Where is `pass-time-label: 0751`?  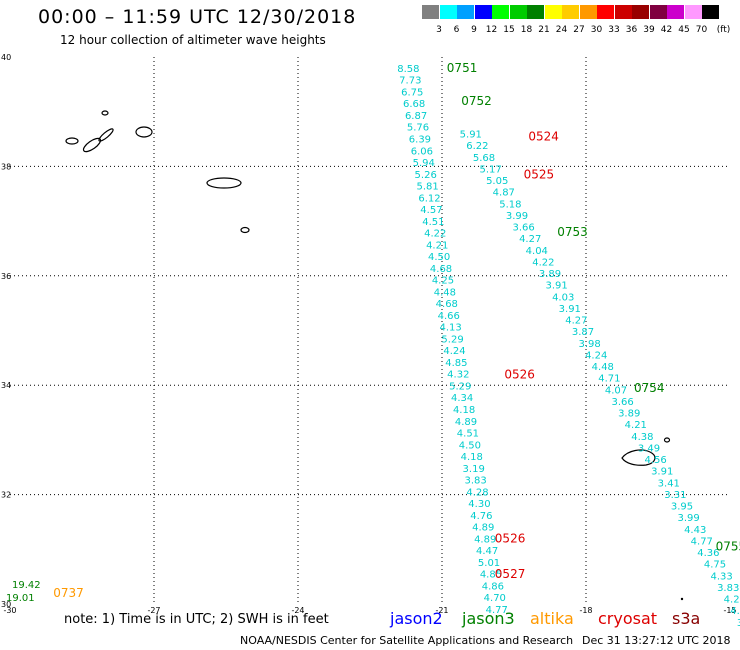
pass-time-label: 0751 is located at coordinates (462, 68).